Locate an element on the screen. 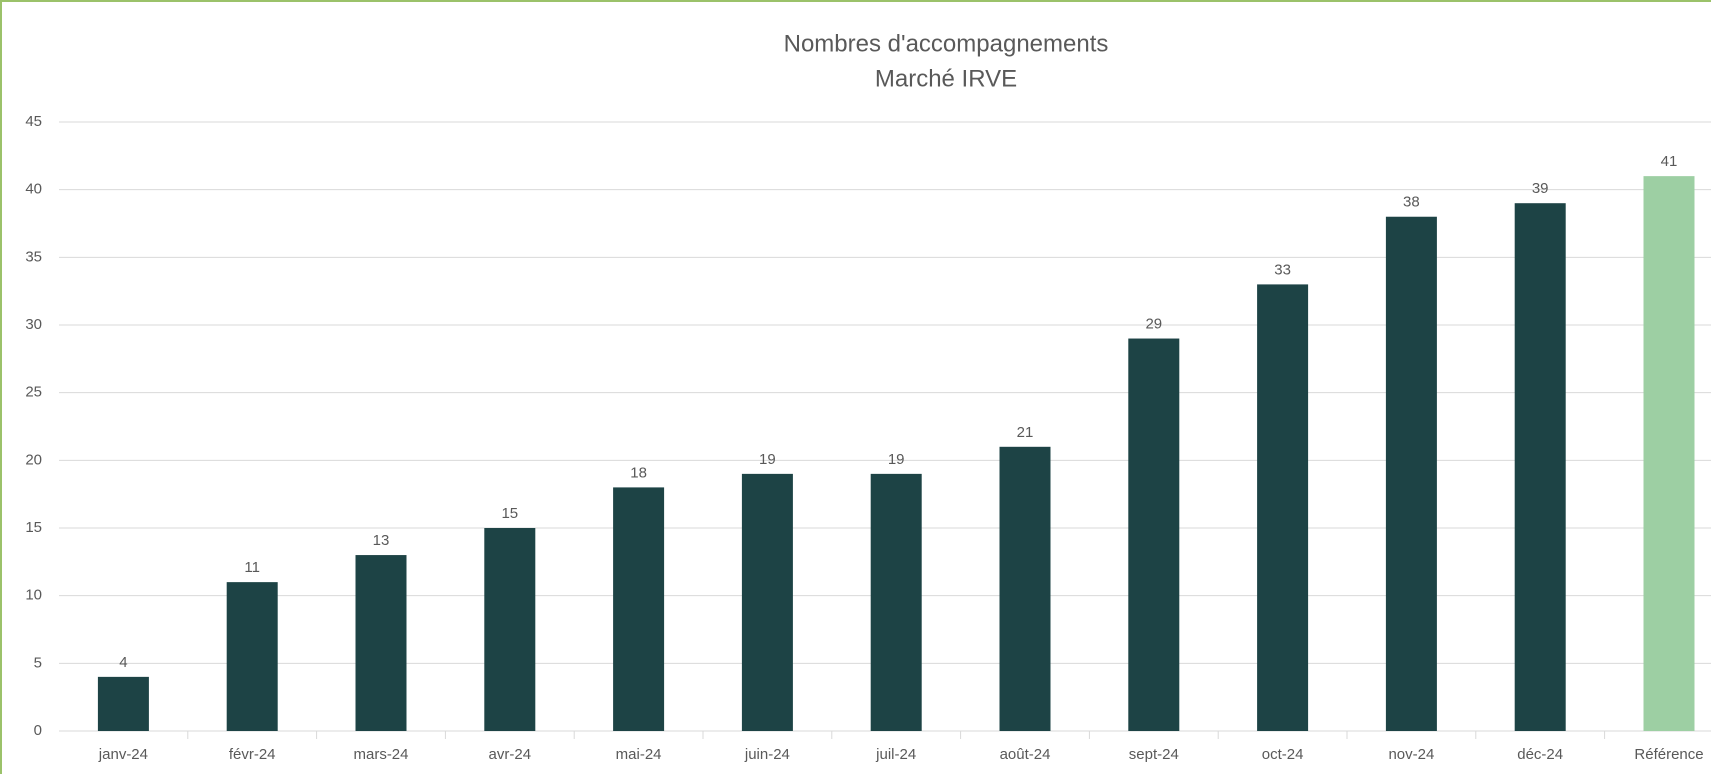  x-tick-label: sept-24 is located at coordinates (1154, 754).